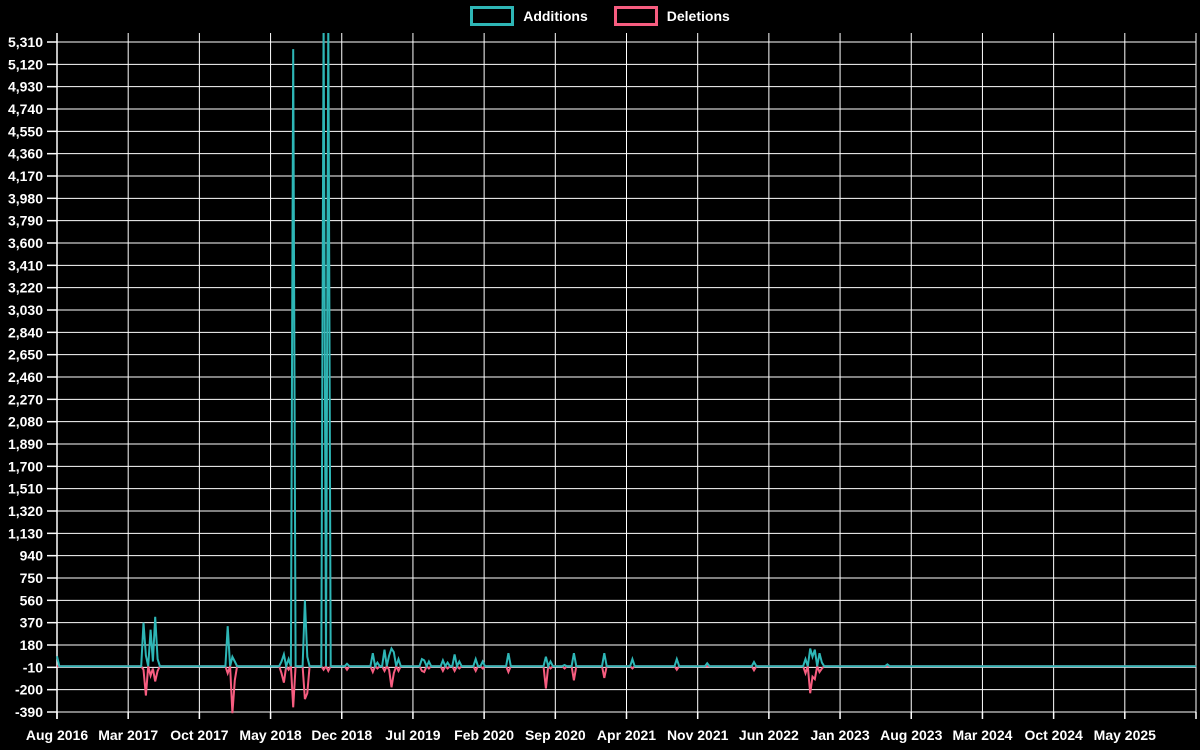  I want to click on svg-text: Mar 2017, so click(128, 735).